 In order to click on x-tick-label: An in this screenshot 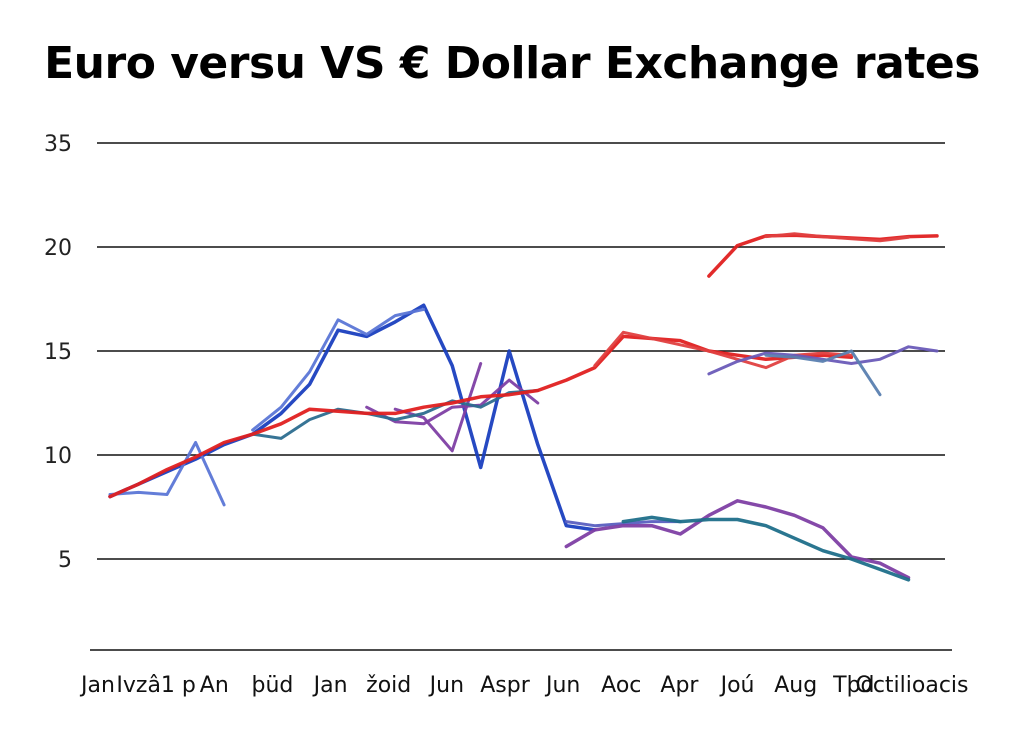, I will do `click(214, 685)`.